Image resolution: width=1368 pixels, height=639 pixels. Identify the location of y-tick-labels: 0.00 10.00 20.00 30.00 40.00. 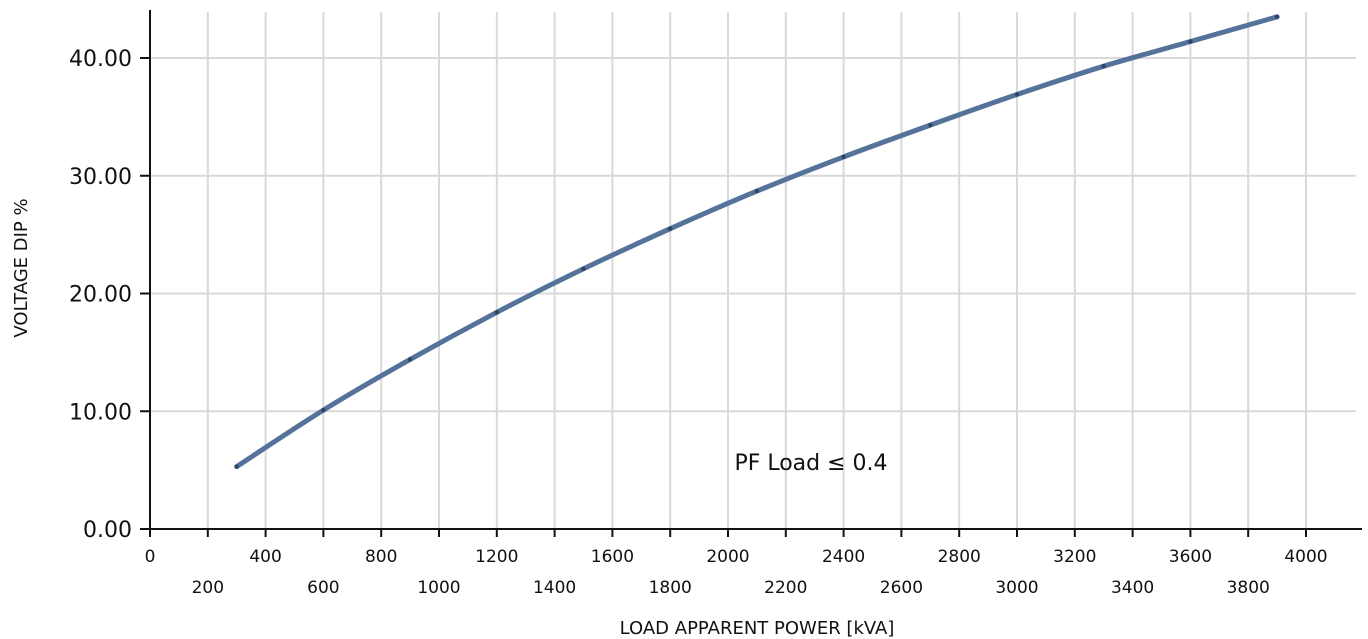
(100, 295).